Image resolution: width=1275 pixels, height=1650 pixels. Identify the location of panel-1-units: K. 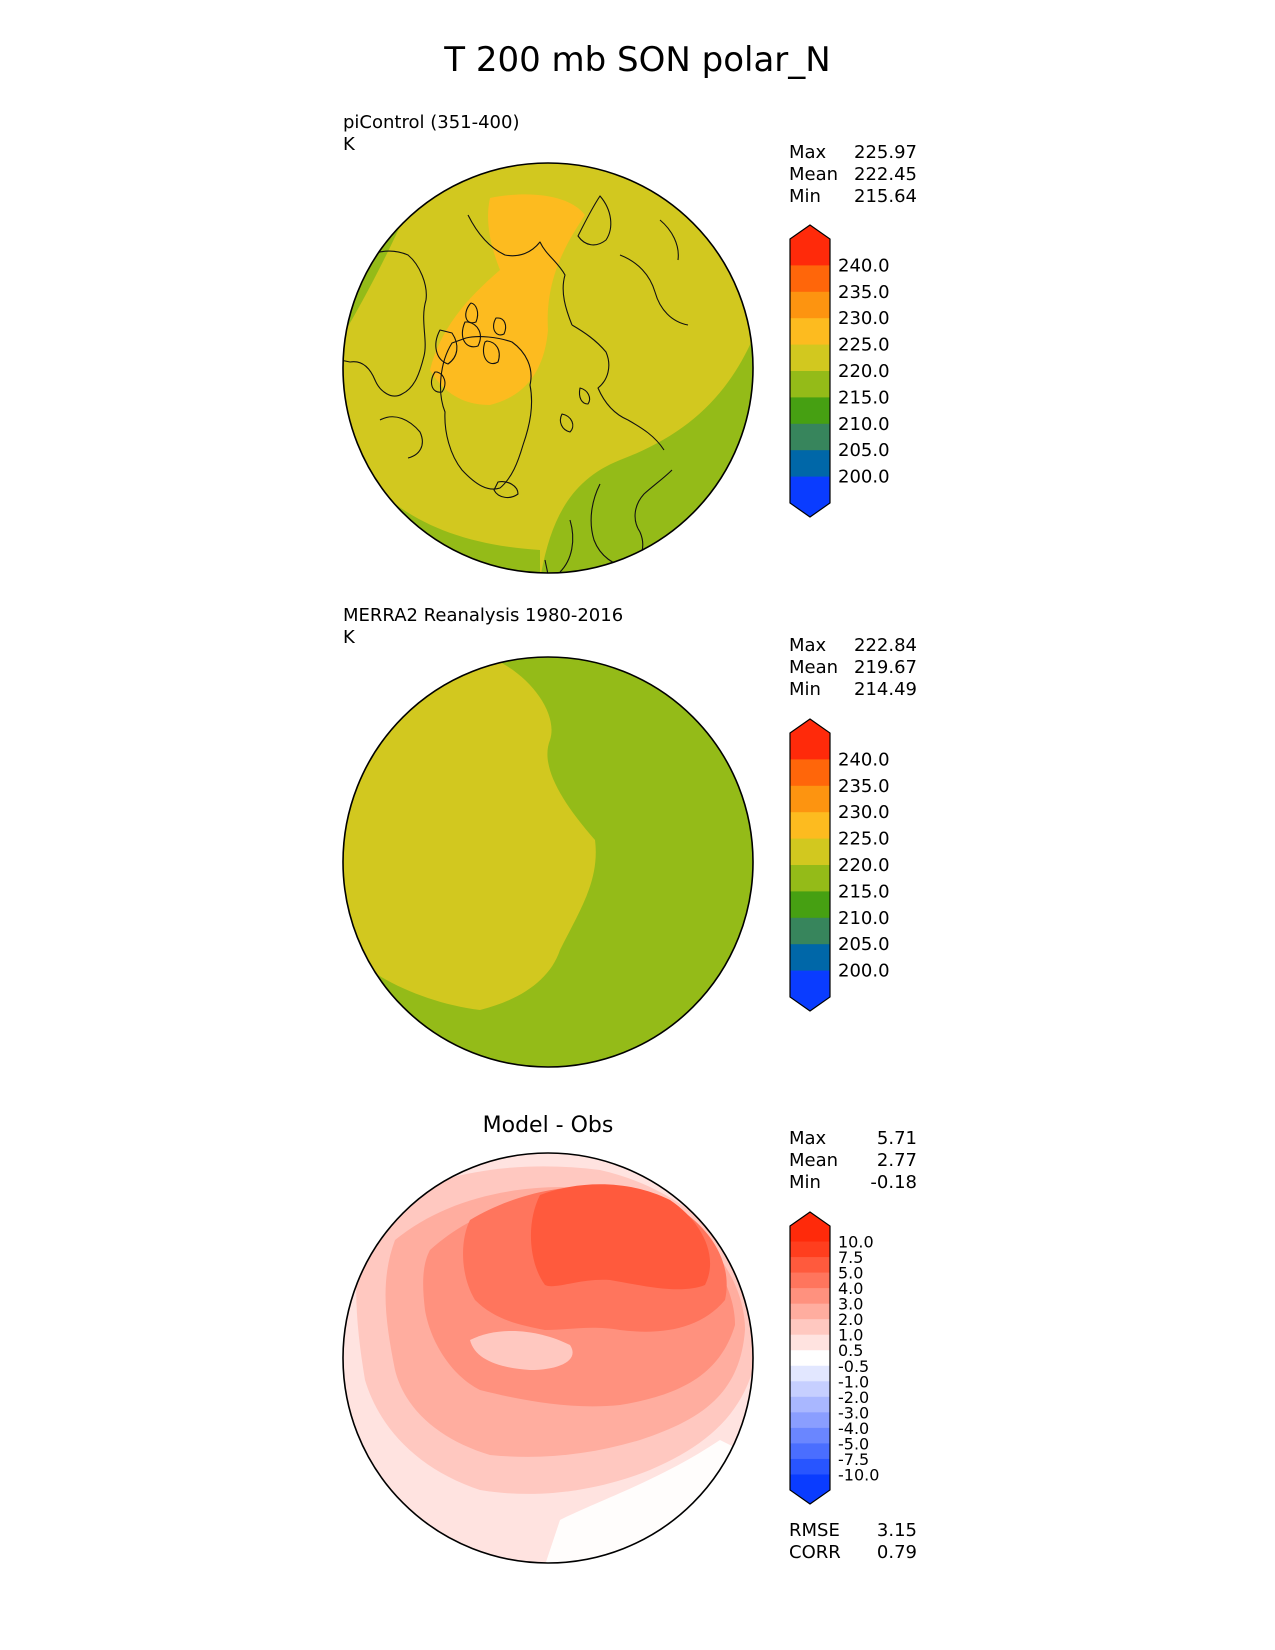
(349, 144).